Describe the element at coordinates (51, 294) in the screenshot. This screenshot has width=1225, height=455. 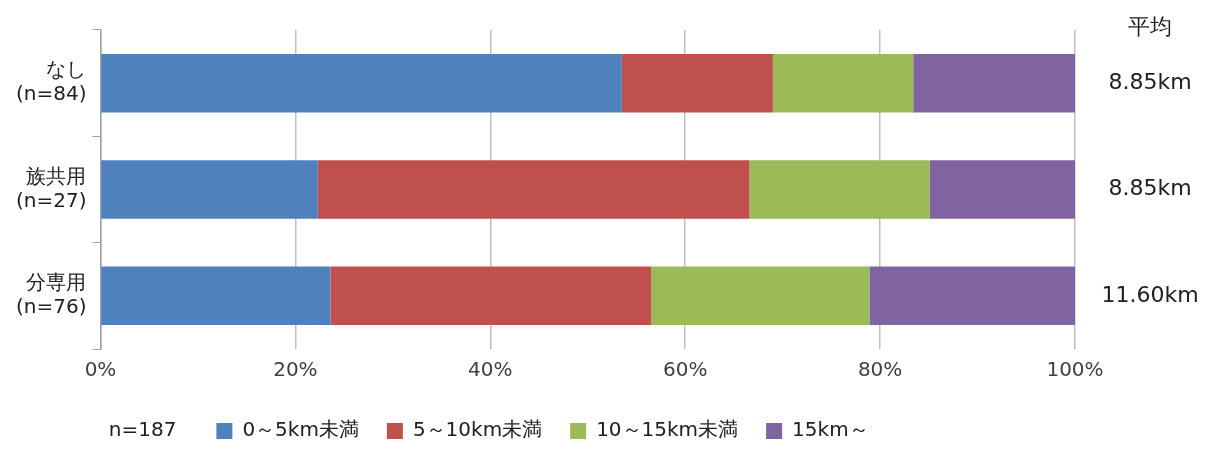
I see `y-tick-label: 分専用 (n=76)` at that location.